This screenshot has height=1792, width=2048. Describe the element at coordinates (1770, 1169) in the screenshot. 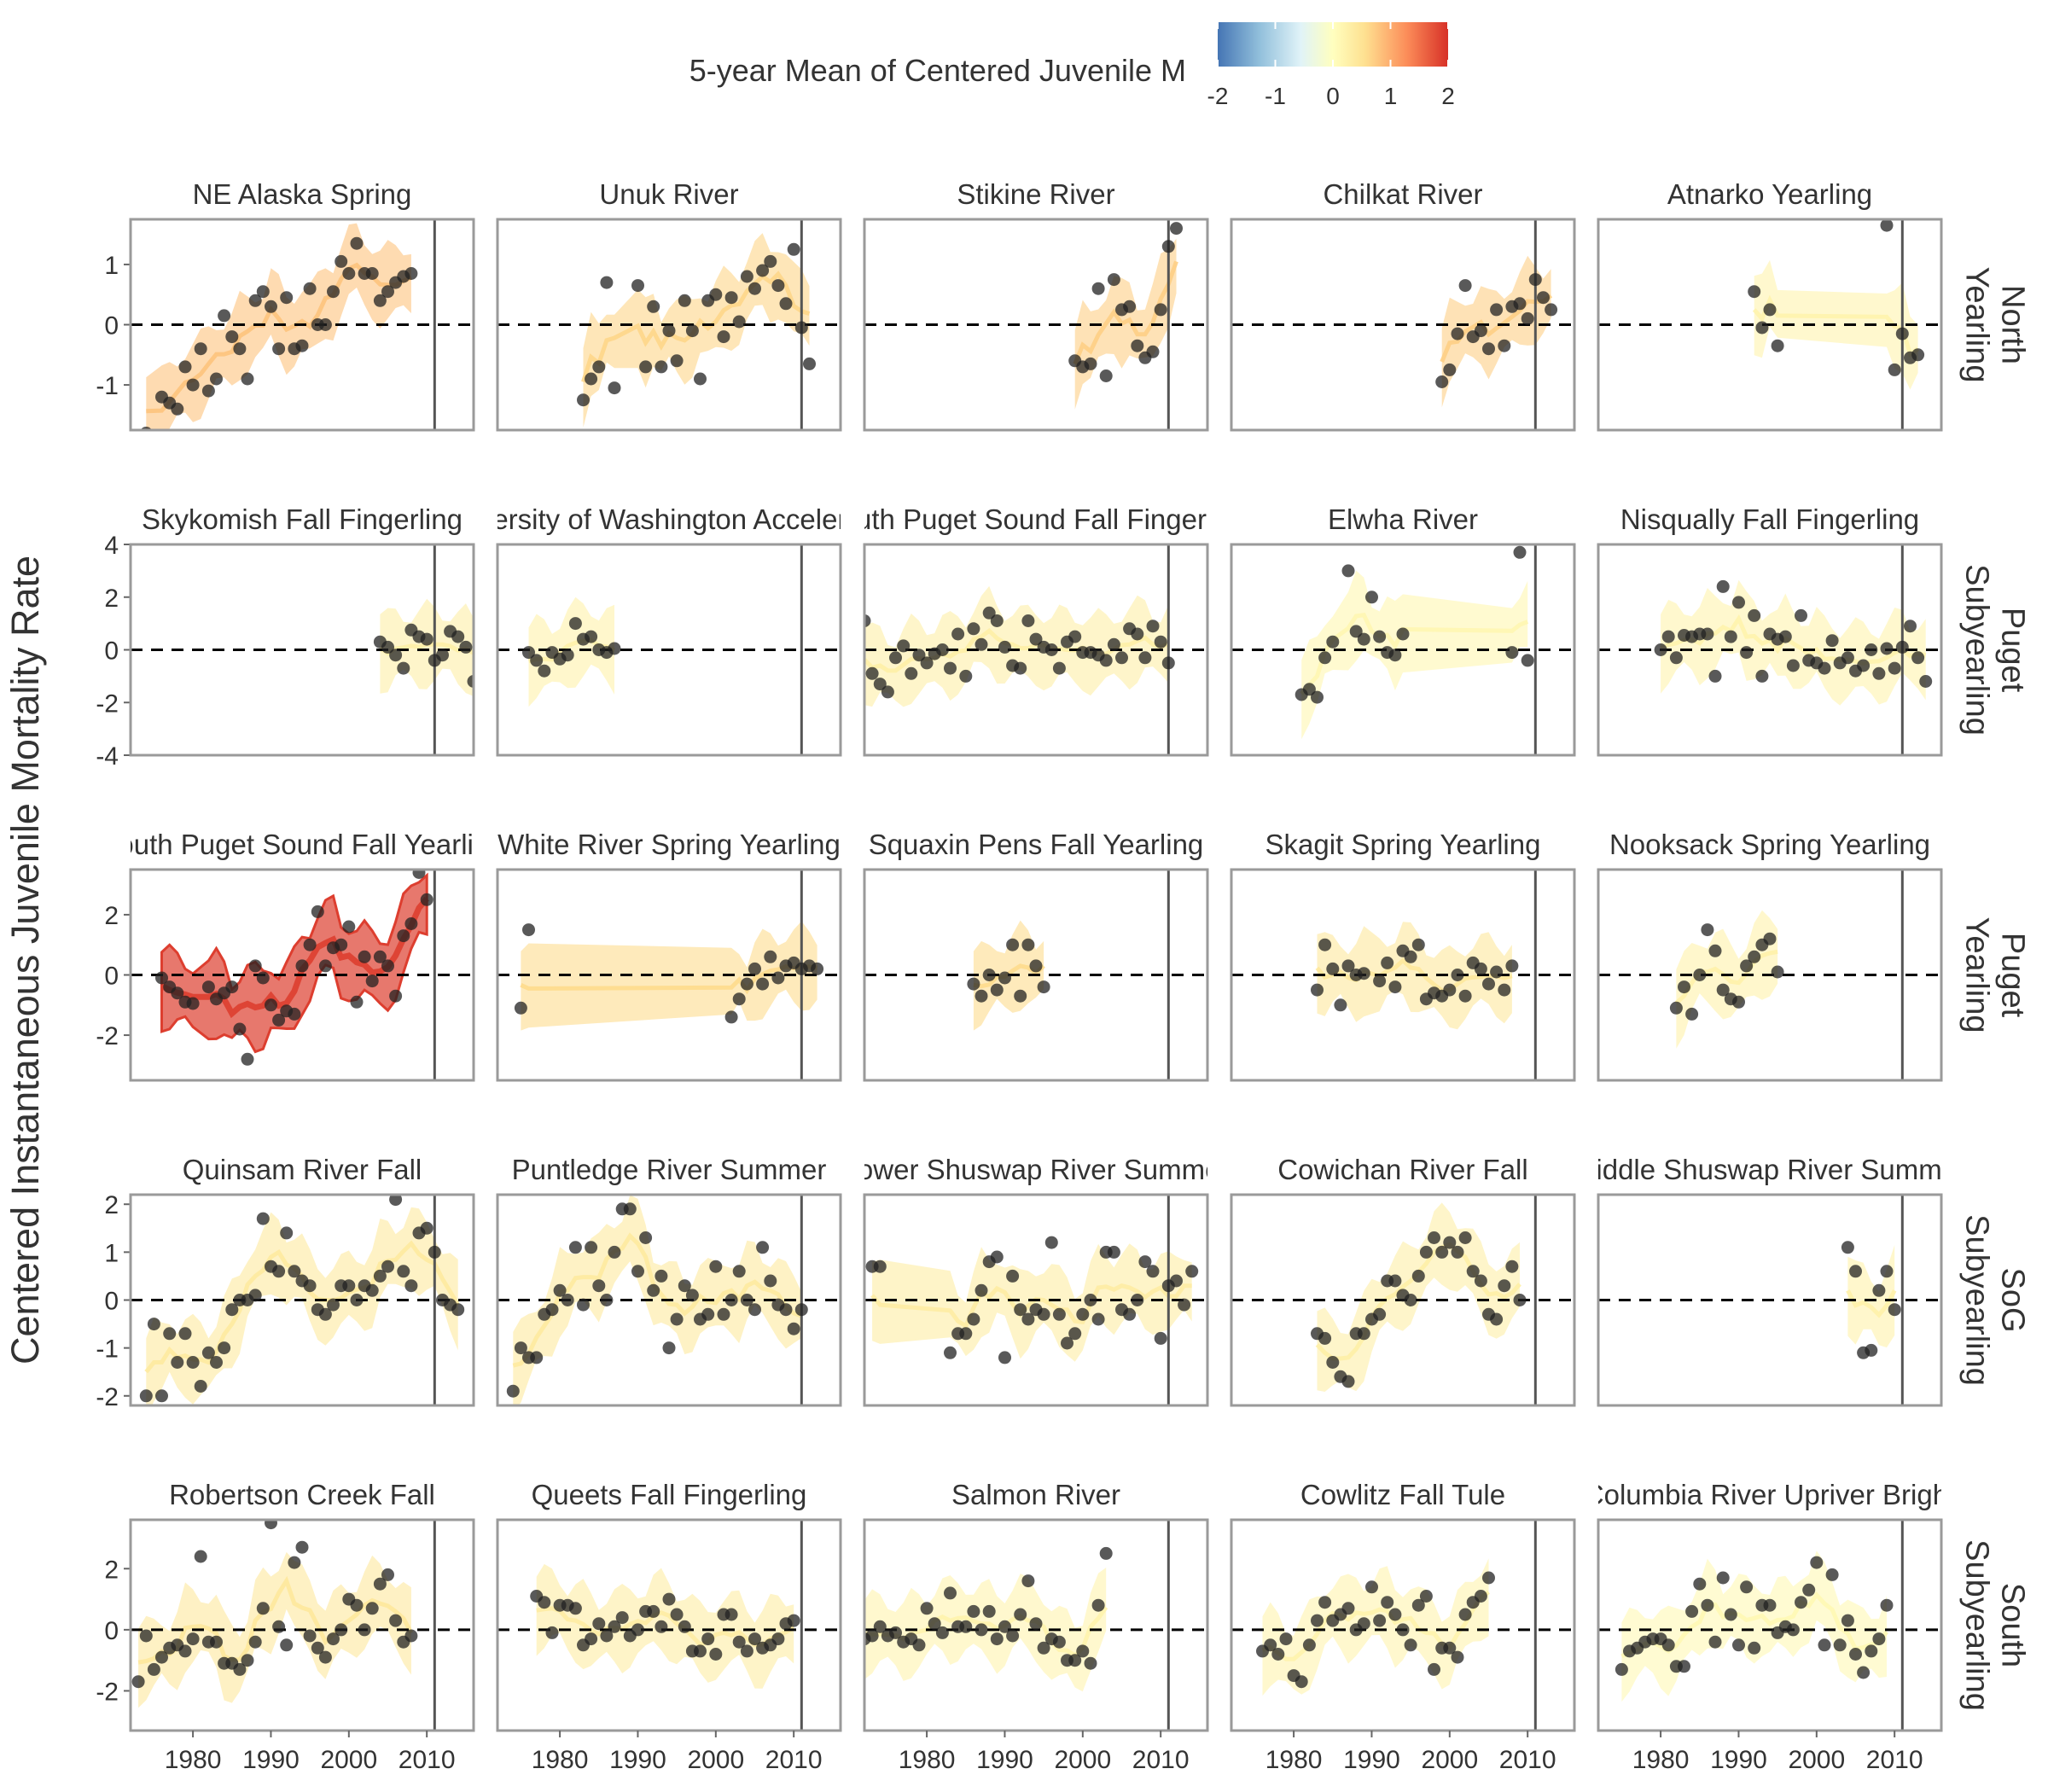

I see `facet-title: Middle Shuswap River Summer` at that location.